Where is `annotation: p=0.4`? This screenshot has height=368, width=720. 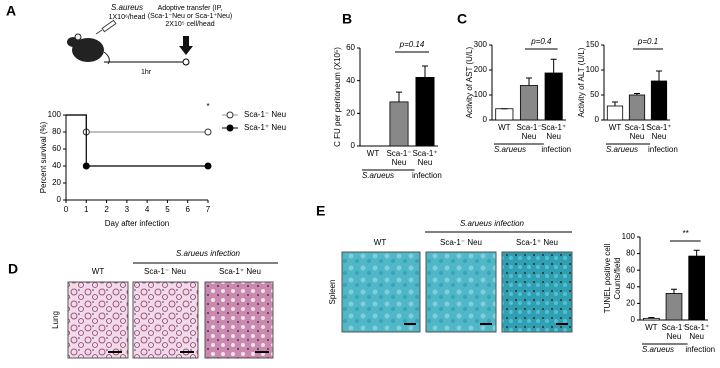 annotation: p=0.4 is located at coordinates (541, 41).